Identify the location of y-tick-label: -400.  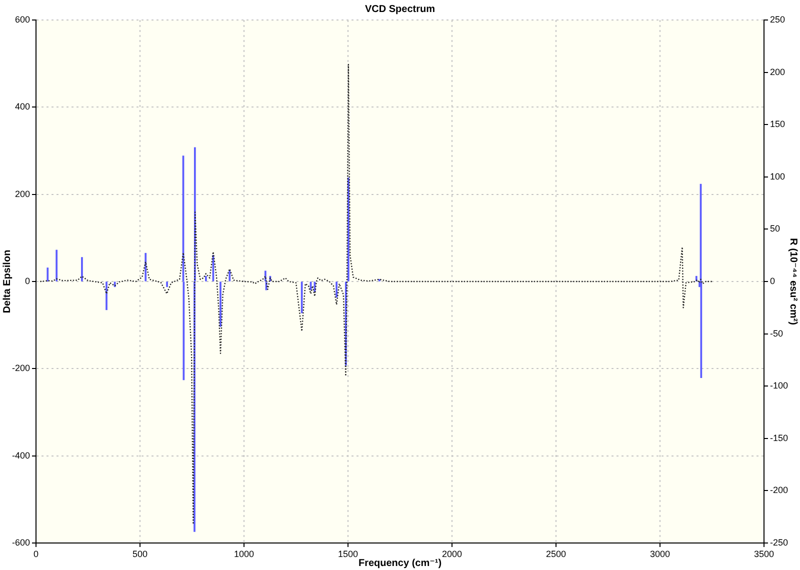
(21, 455).